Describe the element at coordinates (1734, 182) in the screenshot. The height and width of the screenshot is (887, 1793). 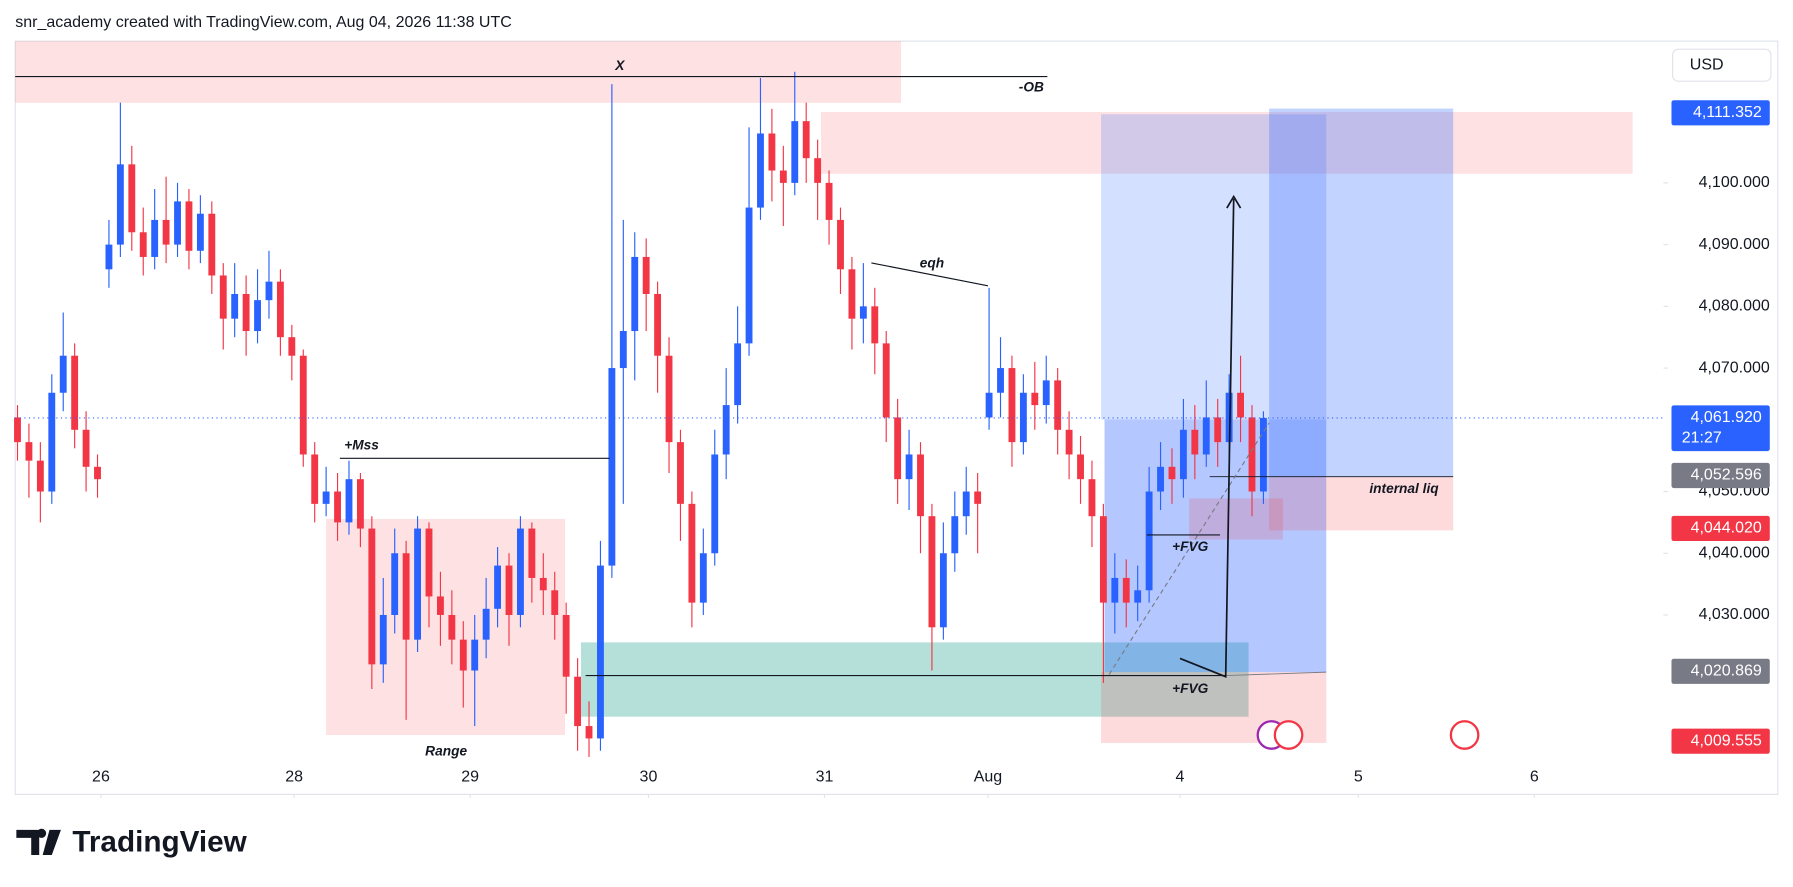
I see `y-tick-label: 4,100.000` at that location.